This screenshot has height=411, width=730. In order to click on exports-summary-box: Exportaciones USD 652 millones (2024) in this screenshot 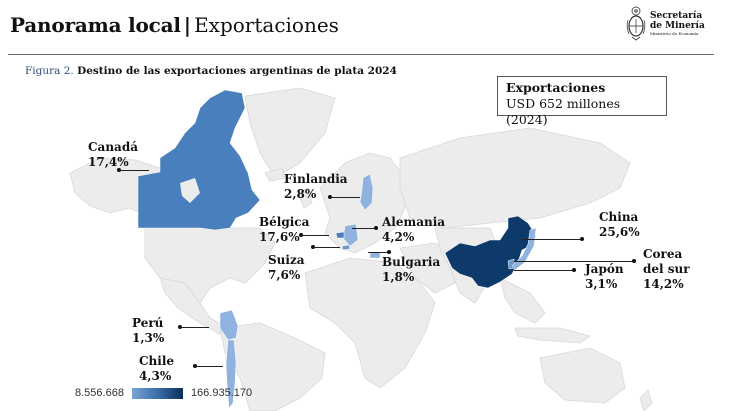, I will do `click(582, 101)`.